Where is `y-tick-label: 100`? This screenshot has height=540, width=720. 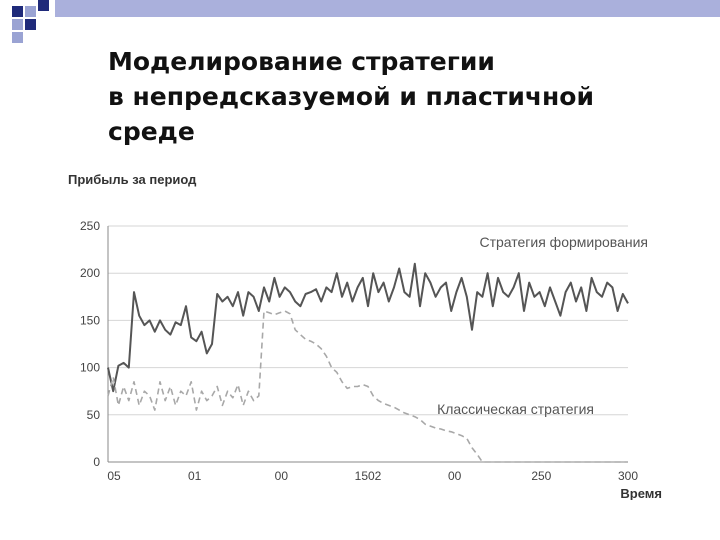 y-tick-label: 100 is located at coordinates (90, 368).